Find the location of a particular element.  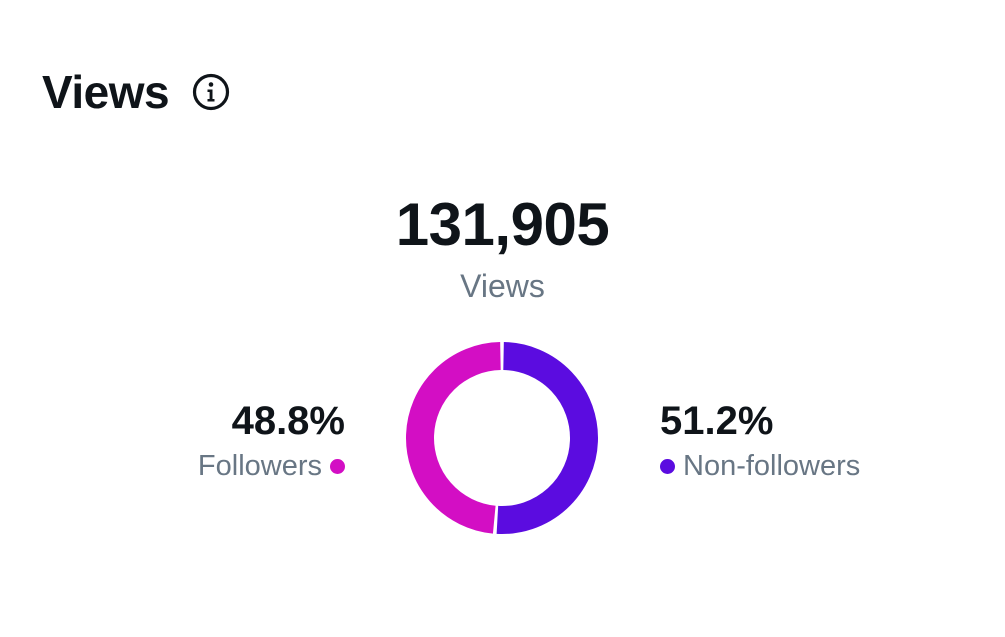

non-followers-percent: 51.2% is located at coordinates (717, 421).